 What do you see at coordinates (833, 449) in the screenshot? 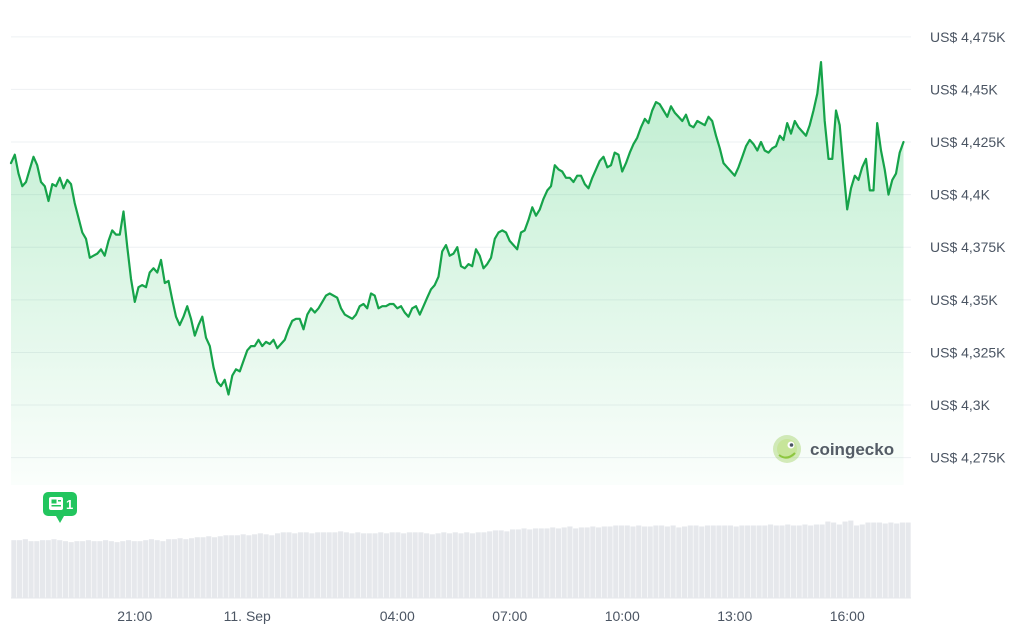
I see `coingecko-watermark: coingecko` at bounding box center [833, 449].